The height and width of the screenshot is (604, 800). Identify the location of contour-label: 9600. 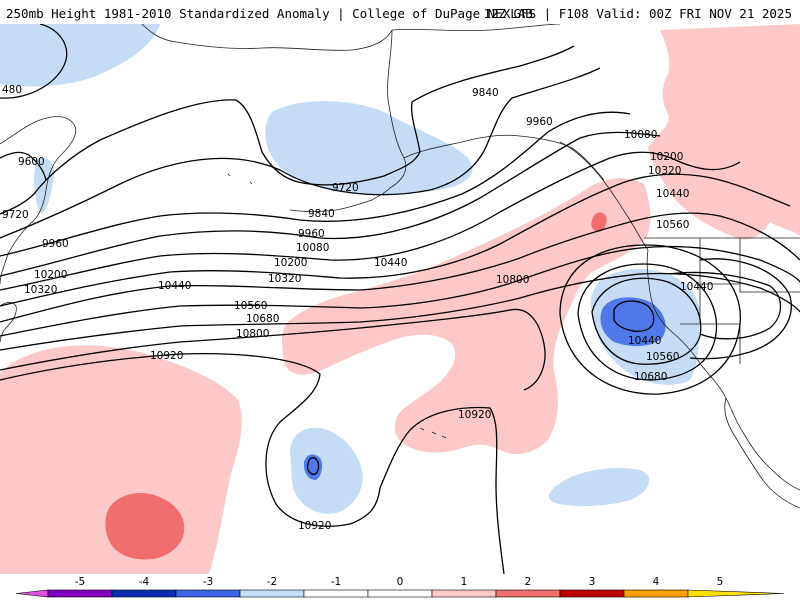
(31, 162).